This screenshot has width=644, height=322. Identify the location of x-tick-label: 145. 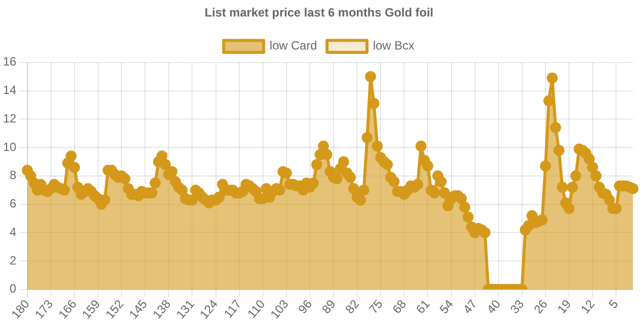
(138, 309).